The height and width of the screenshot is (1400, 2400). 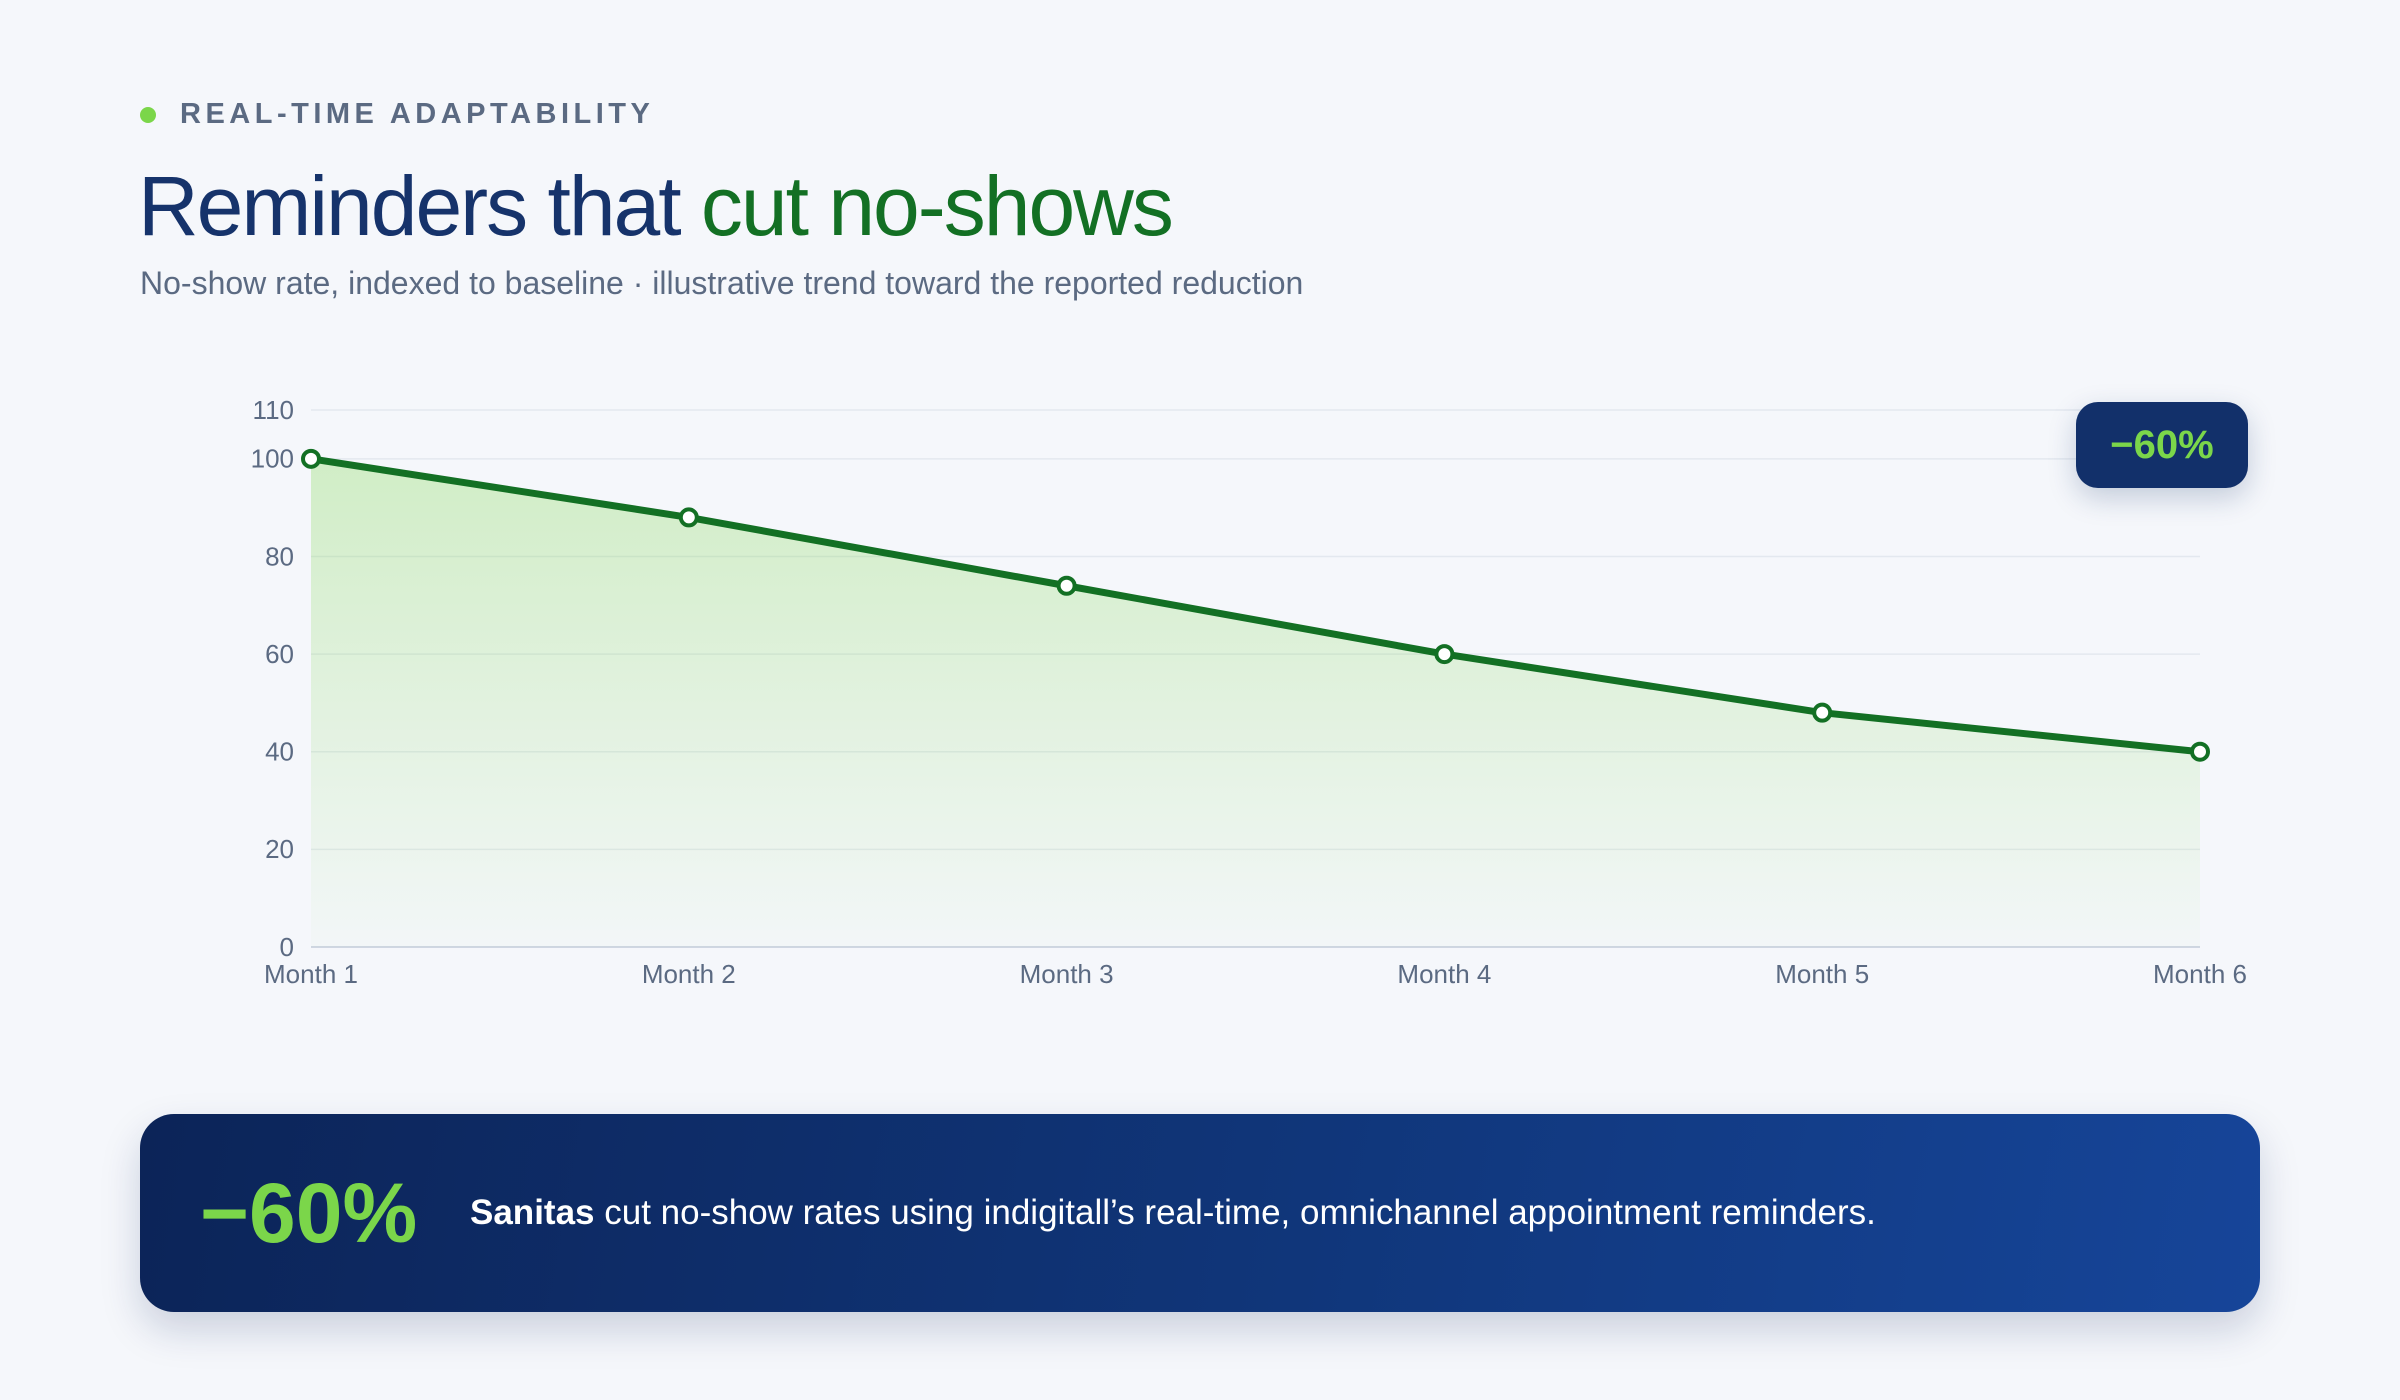 I want to click on x-tick-label: Month 6, so click(x=2200, y=974).